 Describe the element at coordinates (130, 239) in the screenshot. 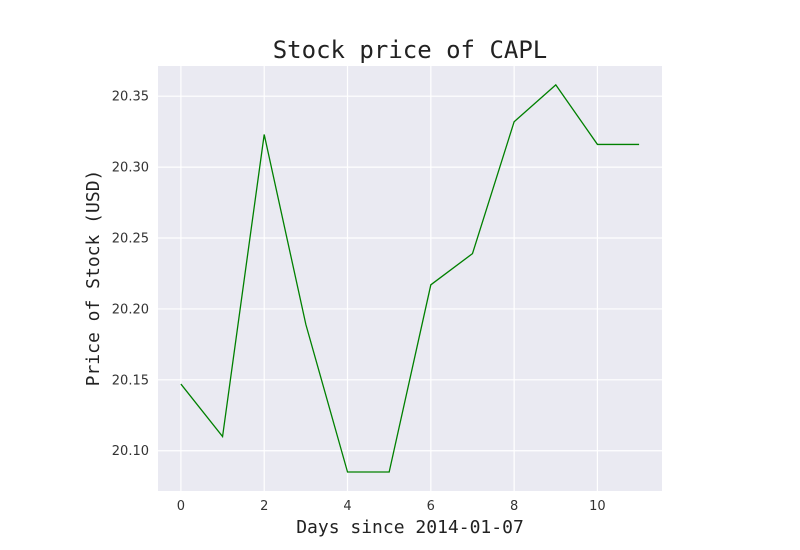

I see `y-tick-label: 20.25` at that location.